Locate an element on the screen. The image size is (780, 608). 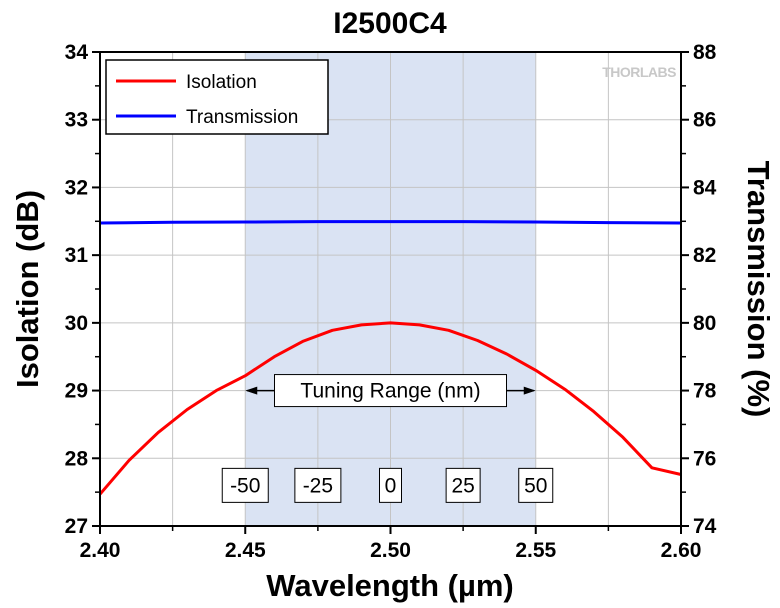
y-left-tick-label: 33 is located at coordinates (76, 120).